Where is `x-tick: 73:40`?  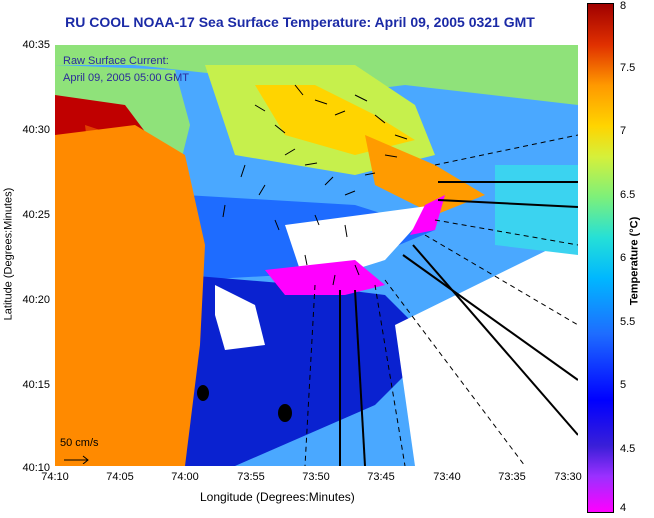 x-tick: 73:40 is located at coordinates (447, 477).